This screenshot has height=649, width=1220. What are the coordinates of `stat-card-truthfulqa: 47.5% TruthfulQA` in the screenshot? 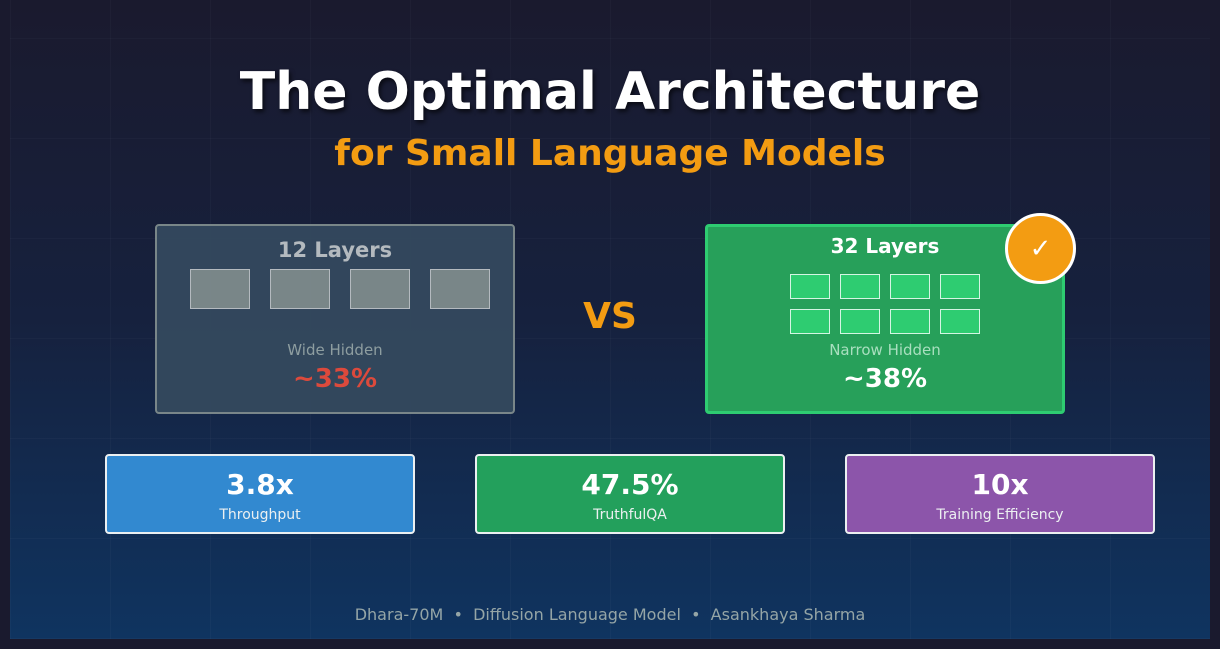 It's located at (630, 494).